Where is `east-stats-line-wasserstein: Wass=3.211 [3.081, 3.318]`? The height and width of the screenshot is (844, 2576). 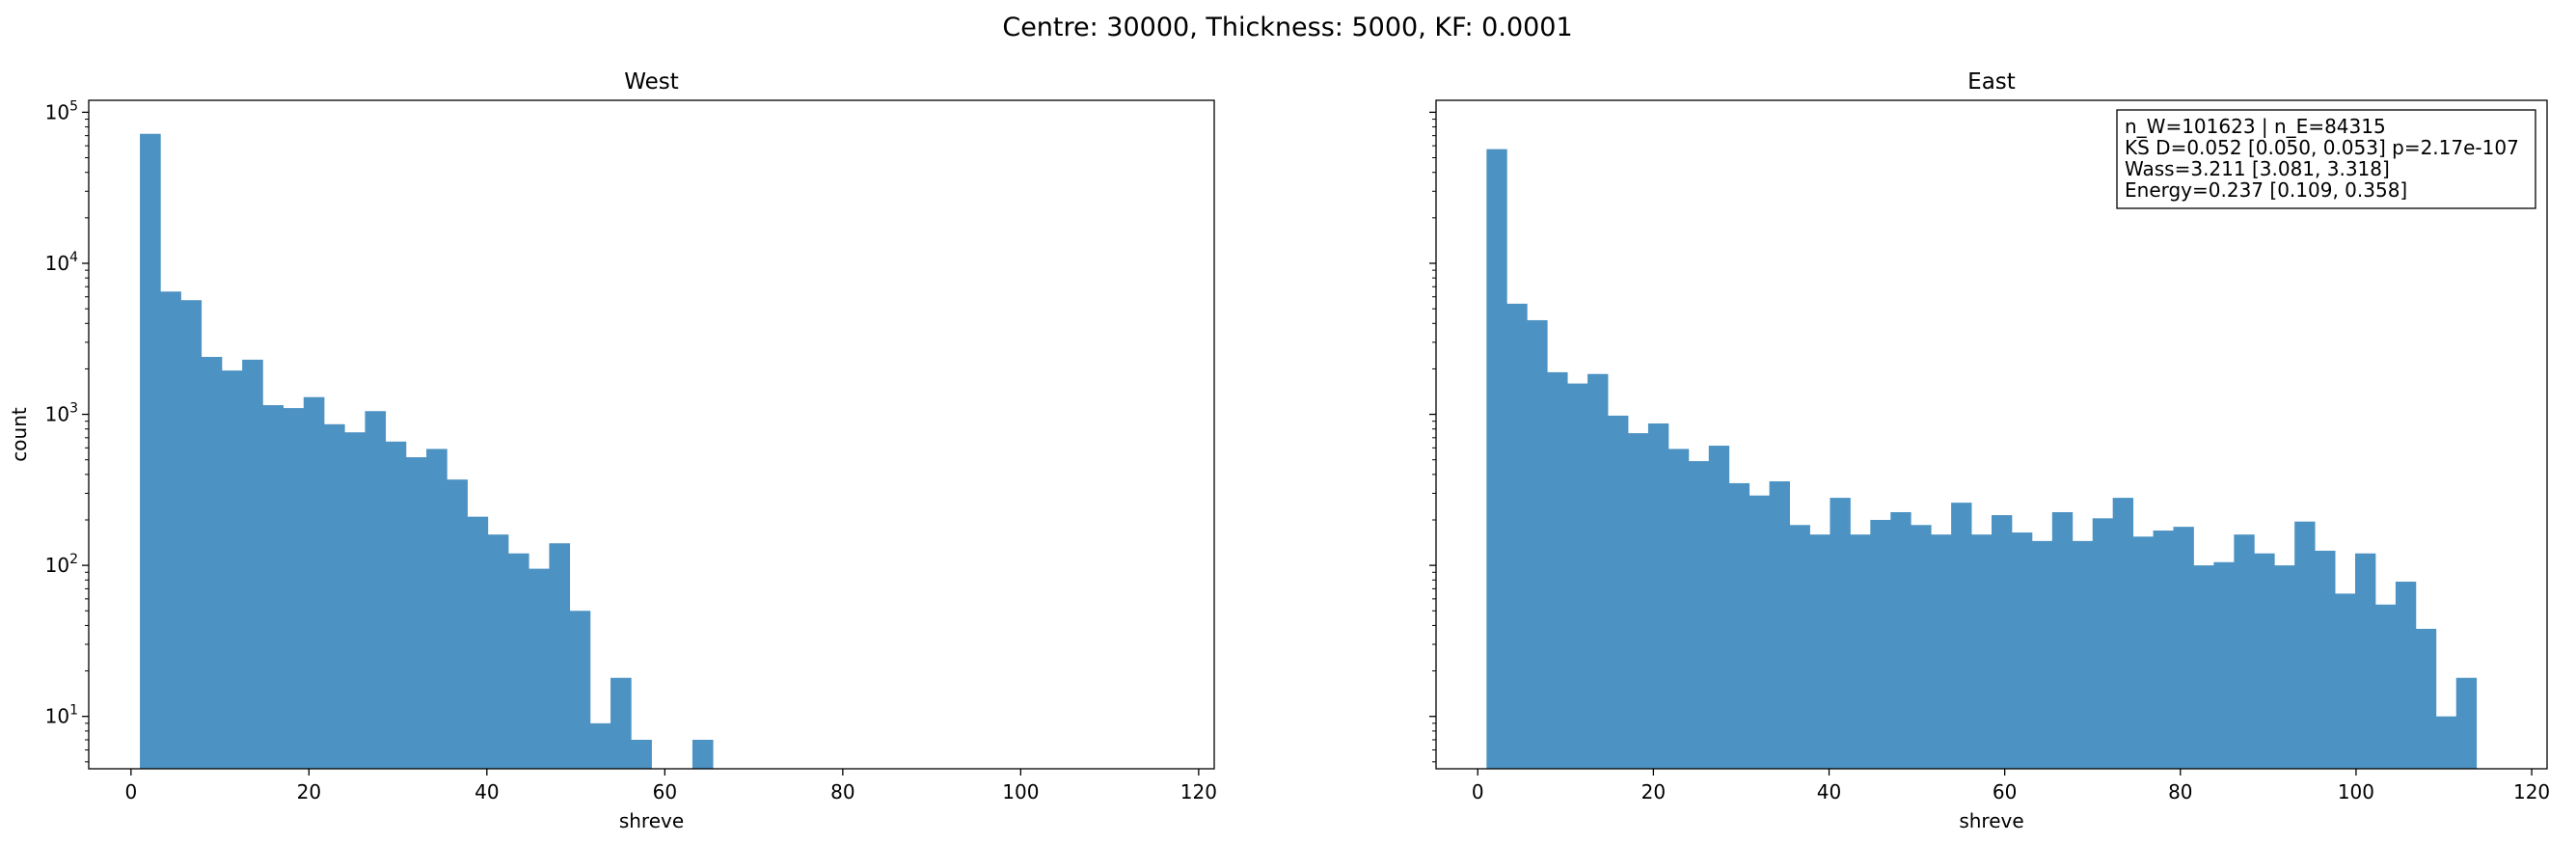 east-stats-line-wasserstein: Wass=3.211 [3.081, 3.318] is located at coordinates (2257, 168).